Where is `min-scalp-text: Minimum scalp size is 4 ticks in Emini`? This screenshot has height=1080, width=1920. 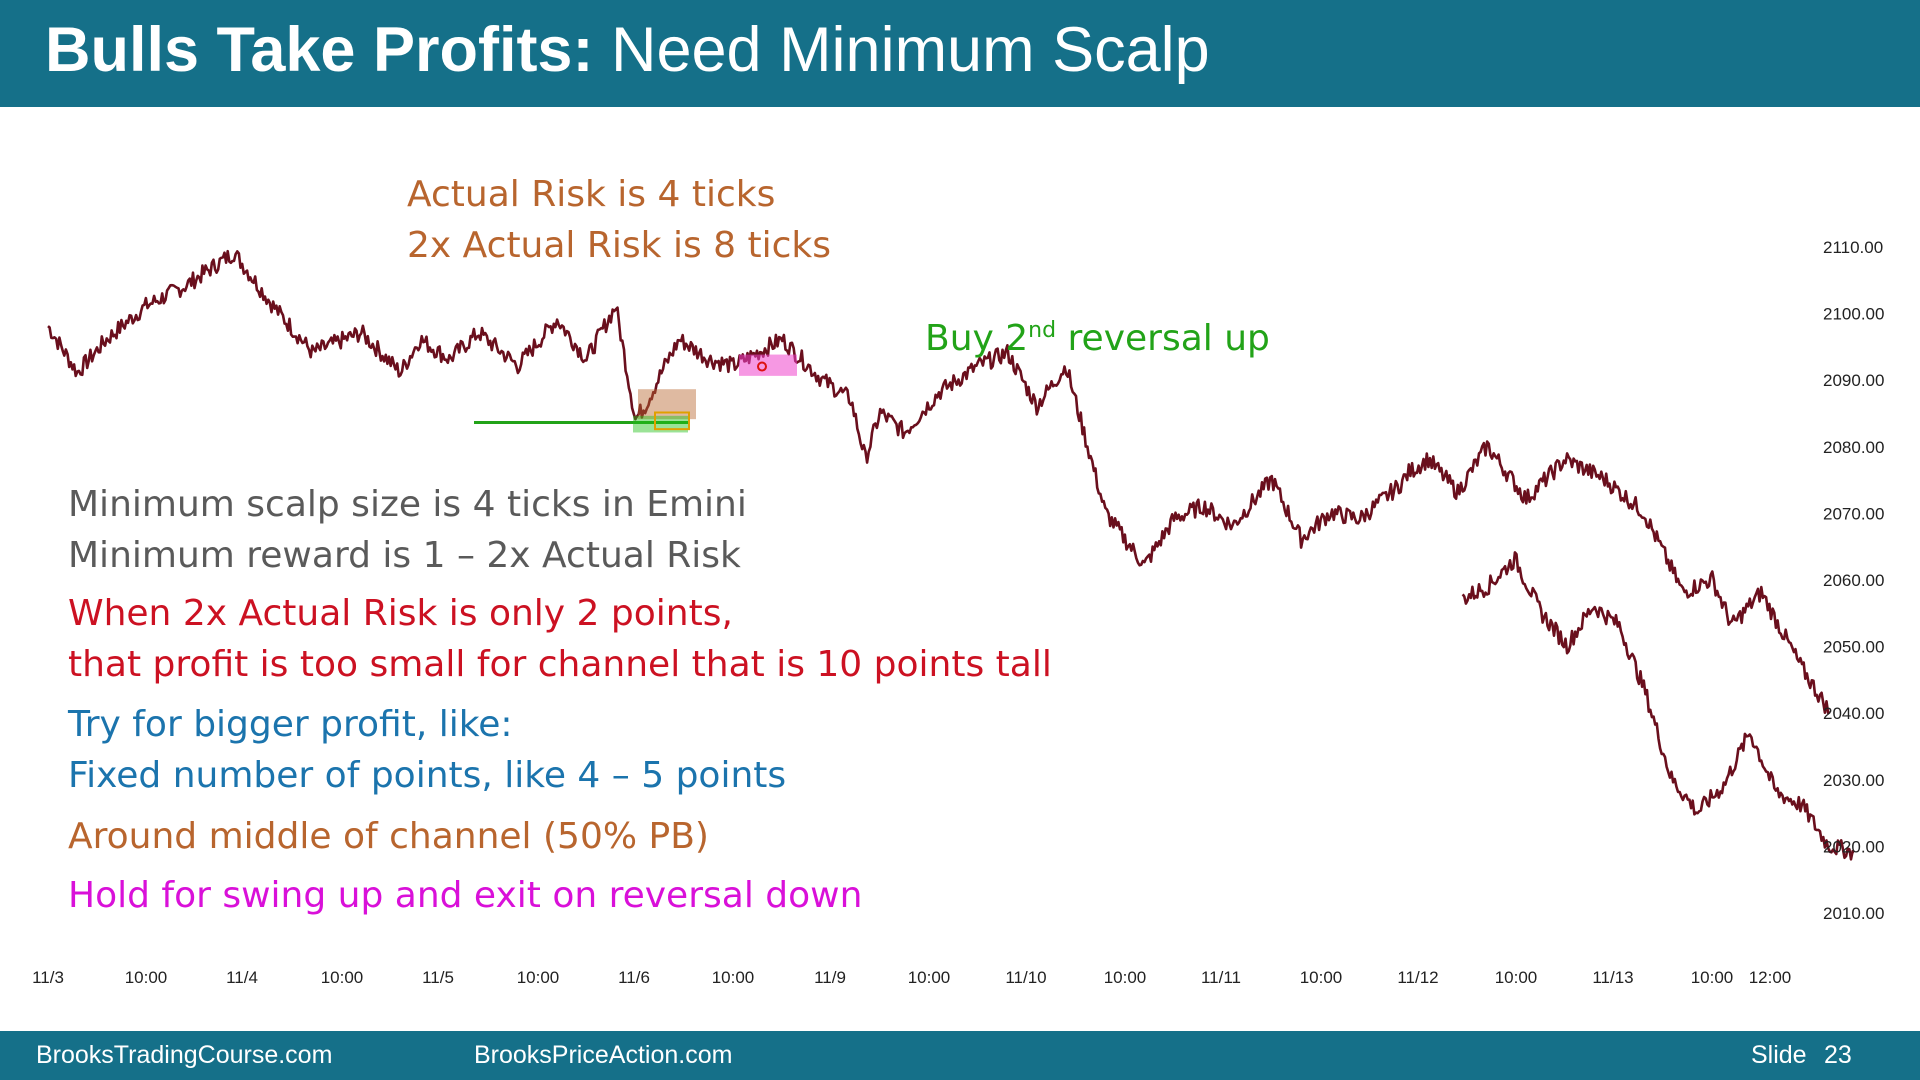
min-scalp-text: Minimum scalp size is 4 ticks in Emini is located at coordinates (407, 504).